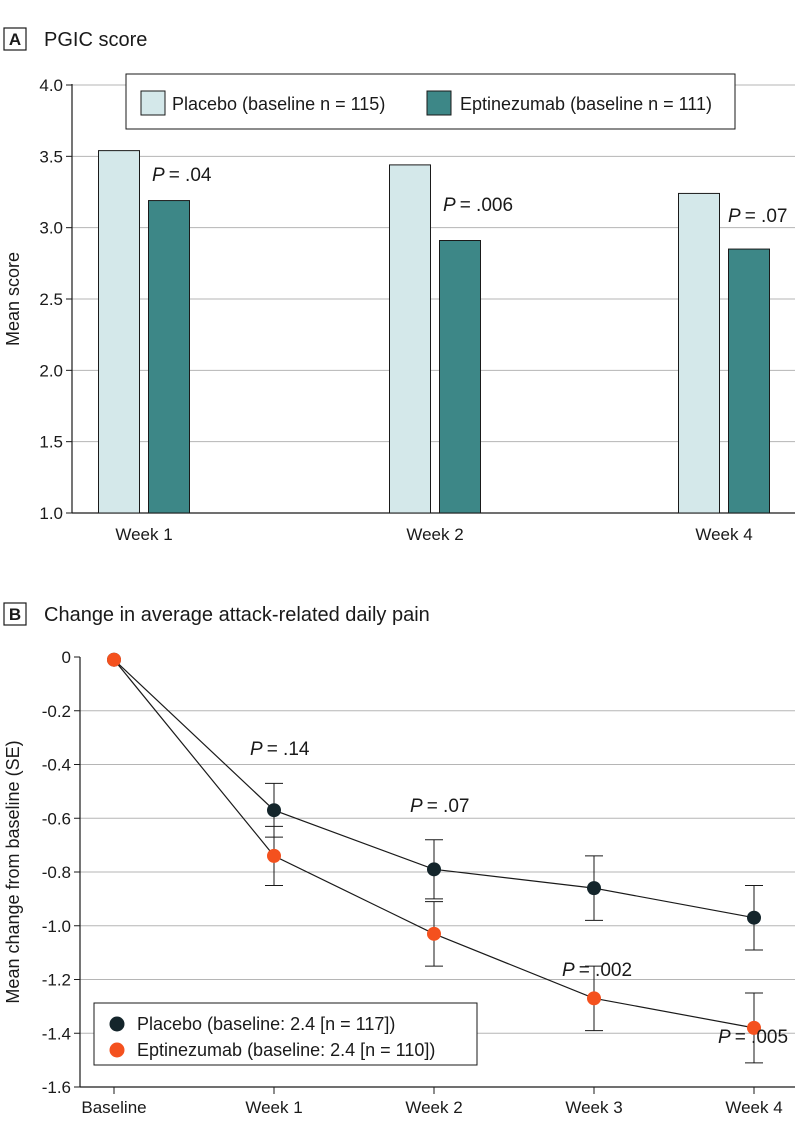 The width and height of the screenshot is (798, 1138). Describe the element at coordinates (56, 1033) in the screenshot. I see `y-tick-label-b: -1.4` at that location.